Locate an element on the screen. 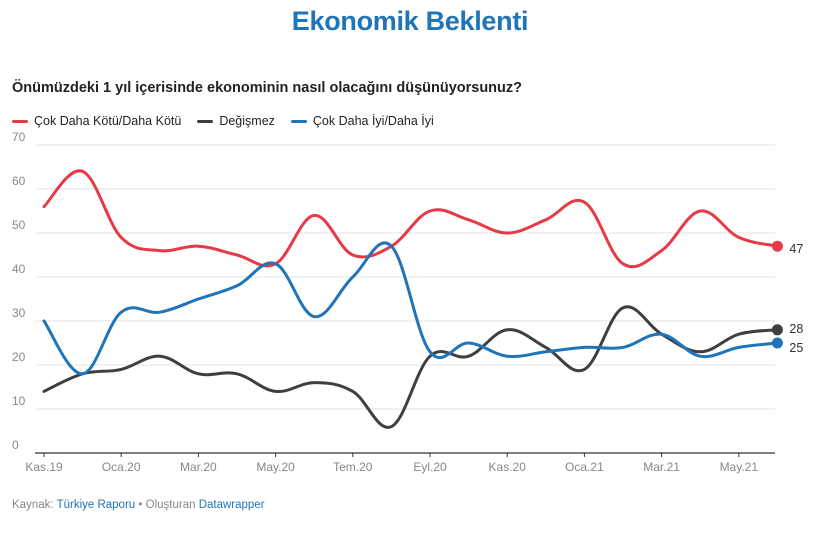 This screenshot has height=539, width=820. legend-item-worse: Çok Daha Kötü/Daha Kötü is located at coordinates (96, 121).